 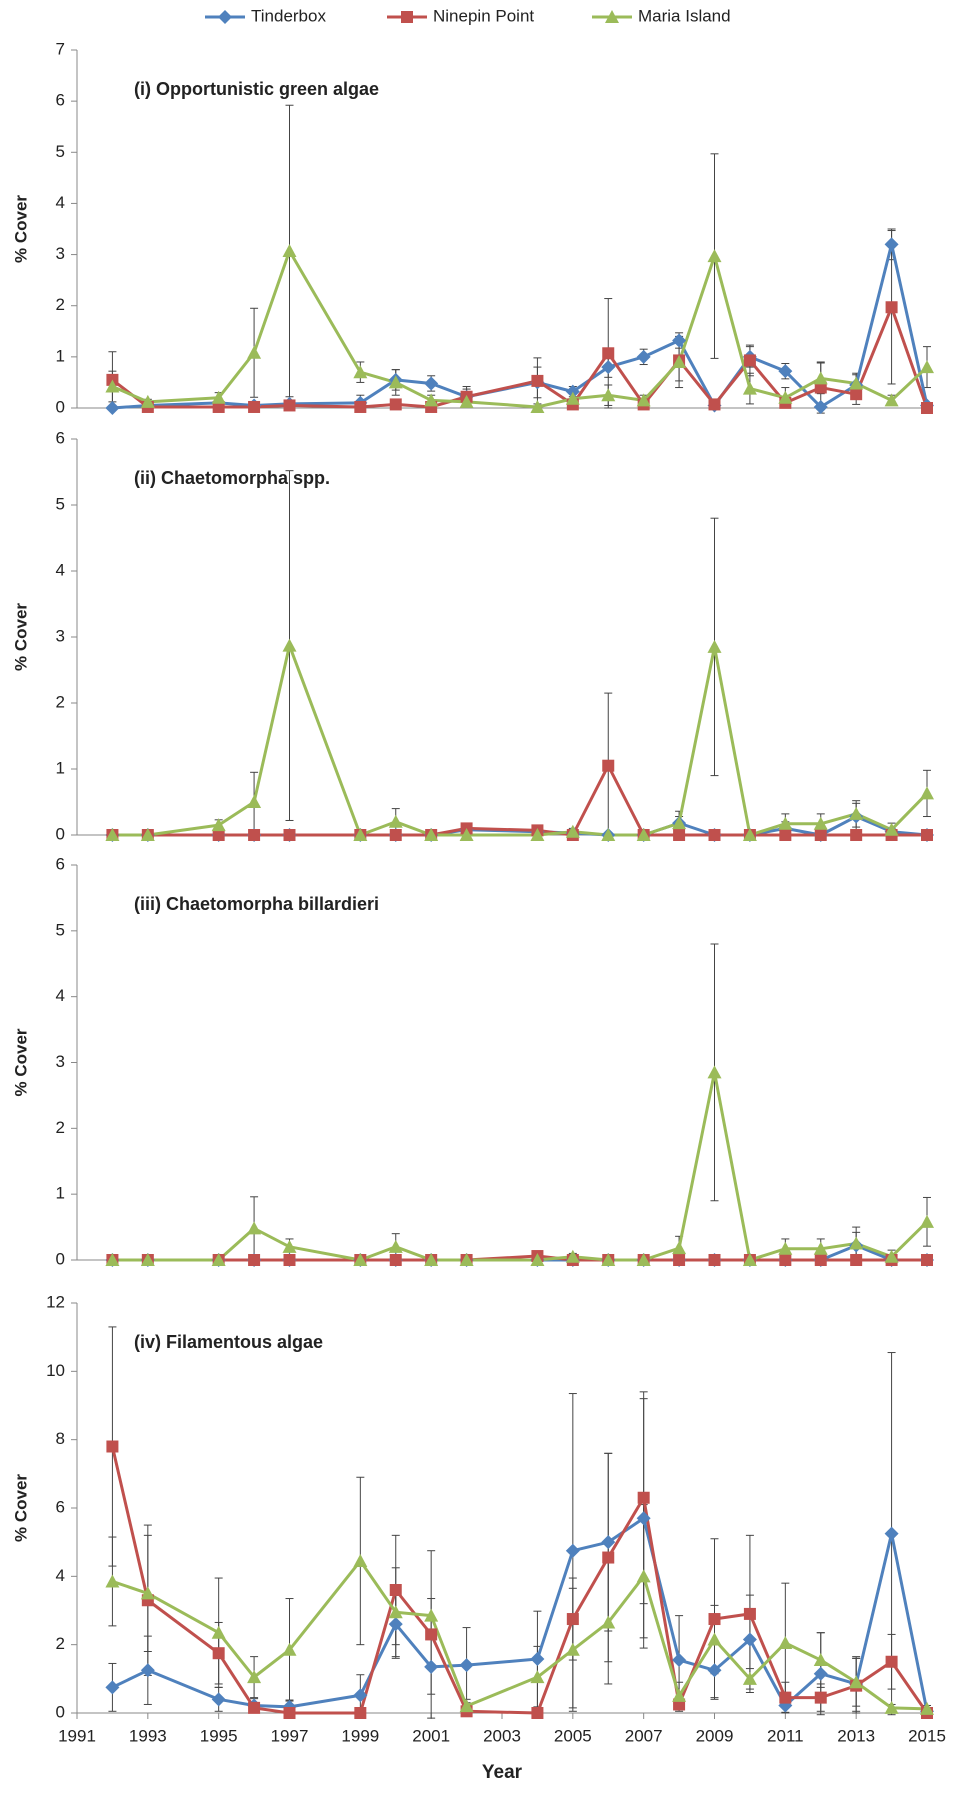 I want to click on y-tick-label: 1, so click(x=60, y=1193).